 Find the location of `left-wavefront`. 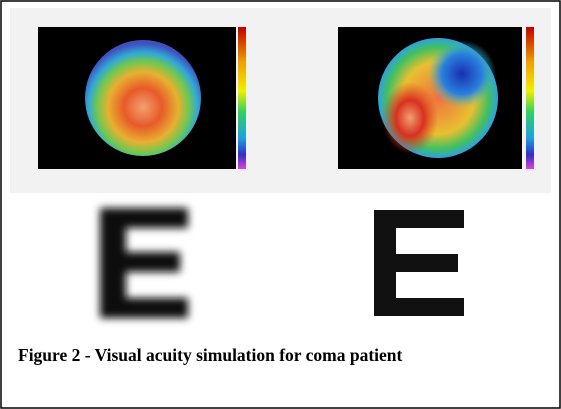

left-wavefront is located at coordinates (143, 98).